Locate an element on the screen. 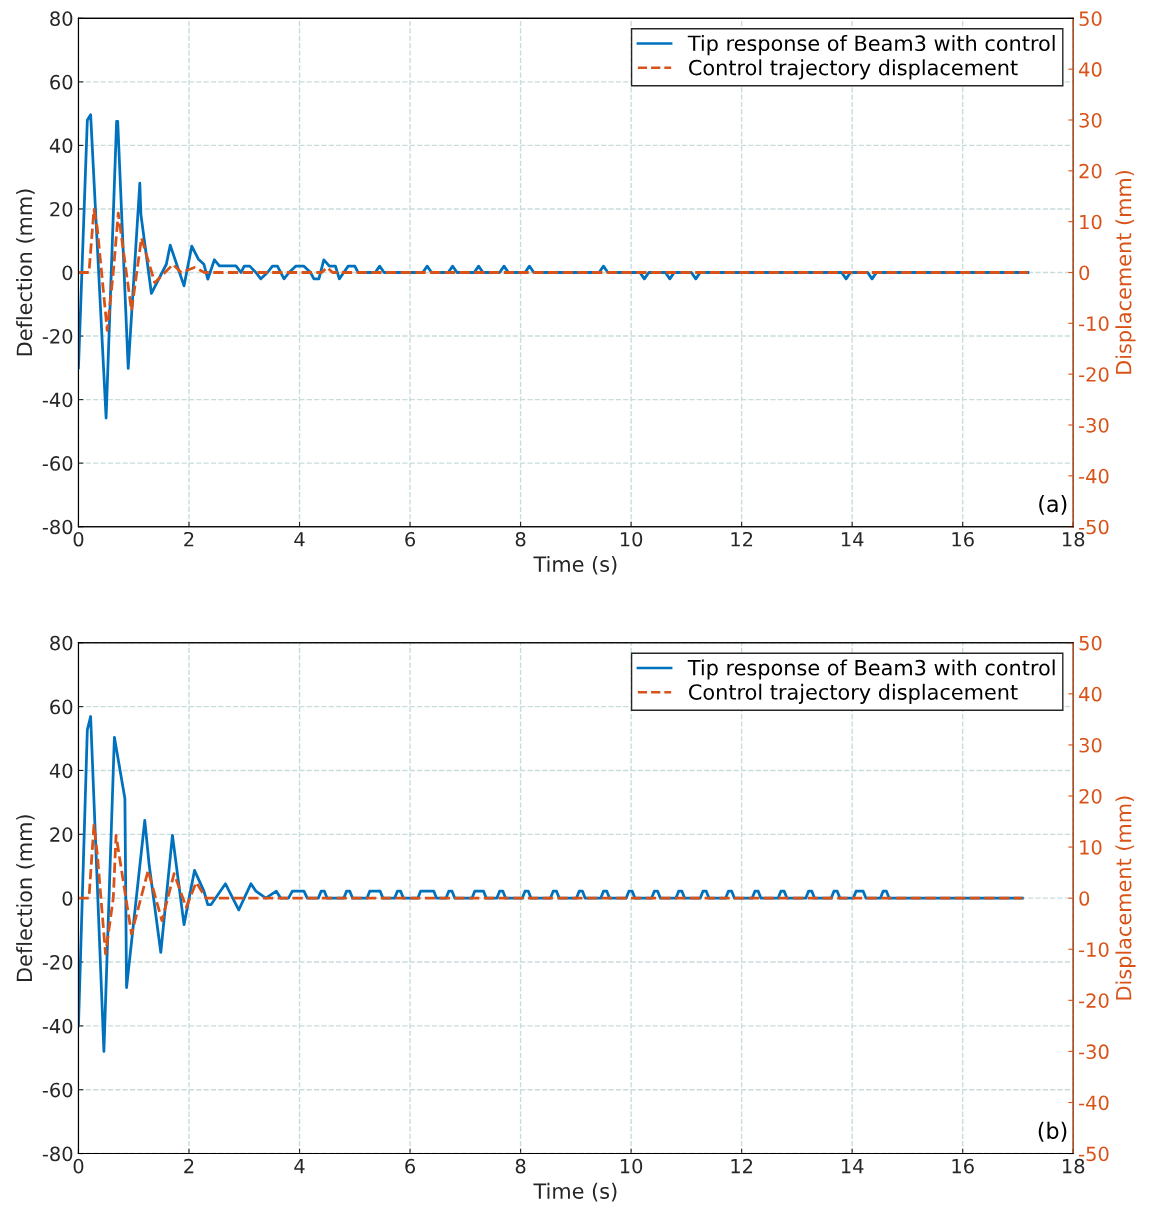  annotation: (b) is located at coordinates (1052, 1131).